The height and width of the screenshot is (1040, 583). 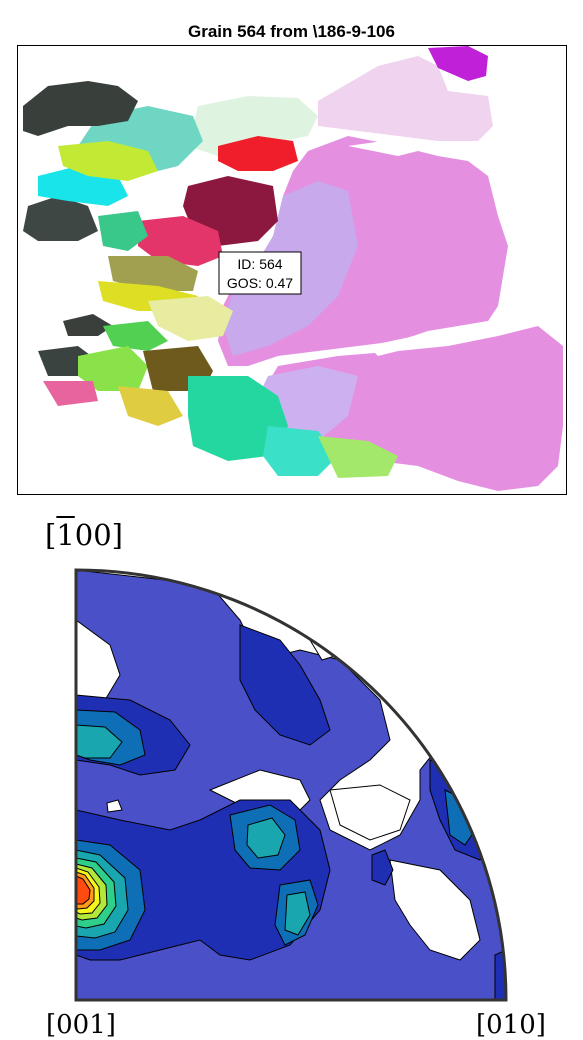 I want to click on grain-region-green-low, so click(x=358, y=457).